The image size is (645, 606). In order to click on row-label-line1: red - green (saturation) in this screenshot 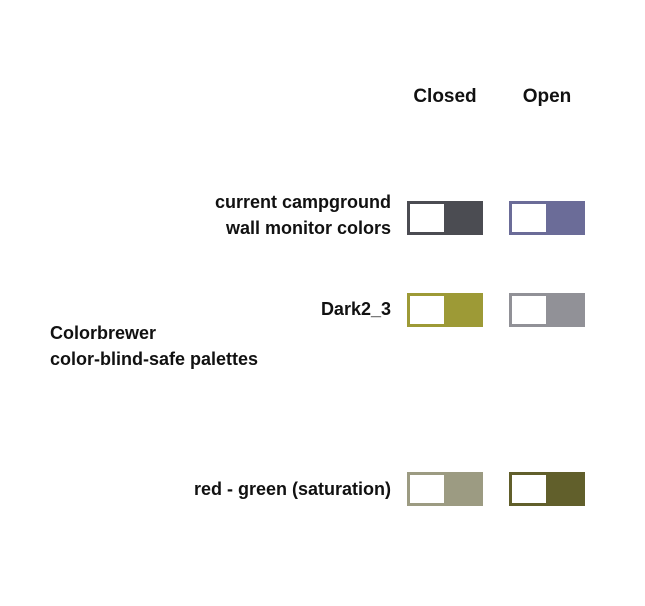, I will do `click(292, 489)`.